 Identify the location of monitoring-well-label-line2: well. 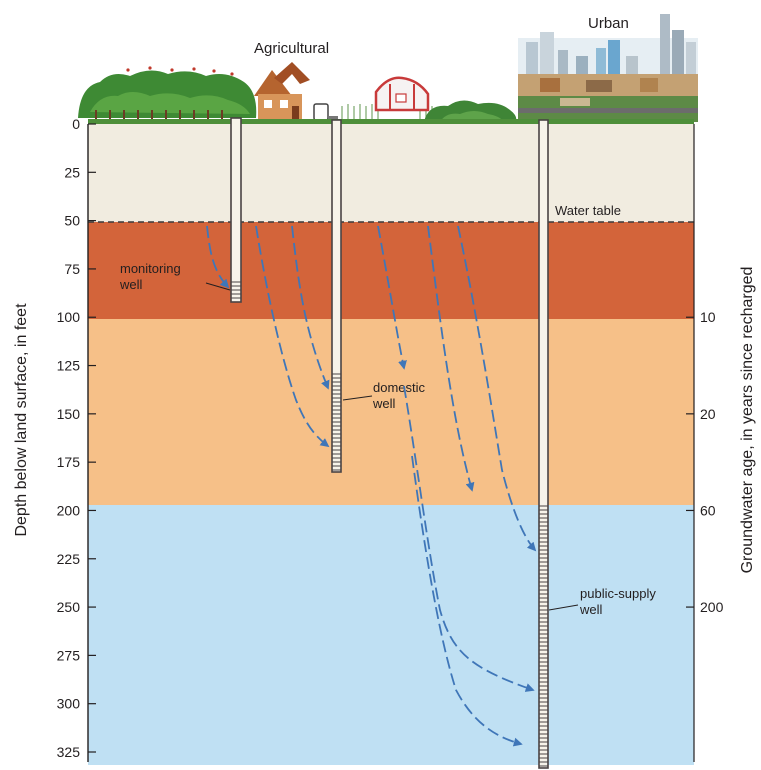
(131, 284).